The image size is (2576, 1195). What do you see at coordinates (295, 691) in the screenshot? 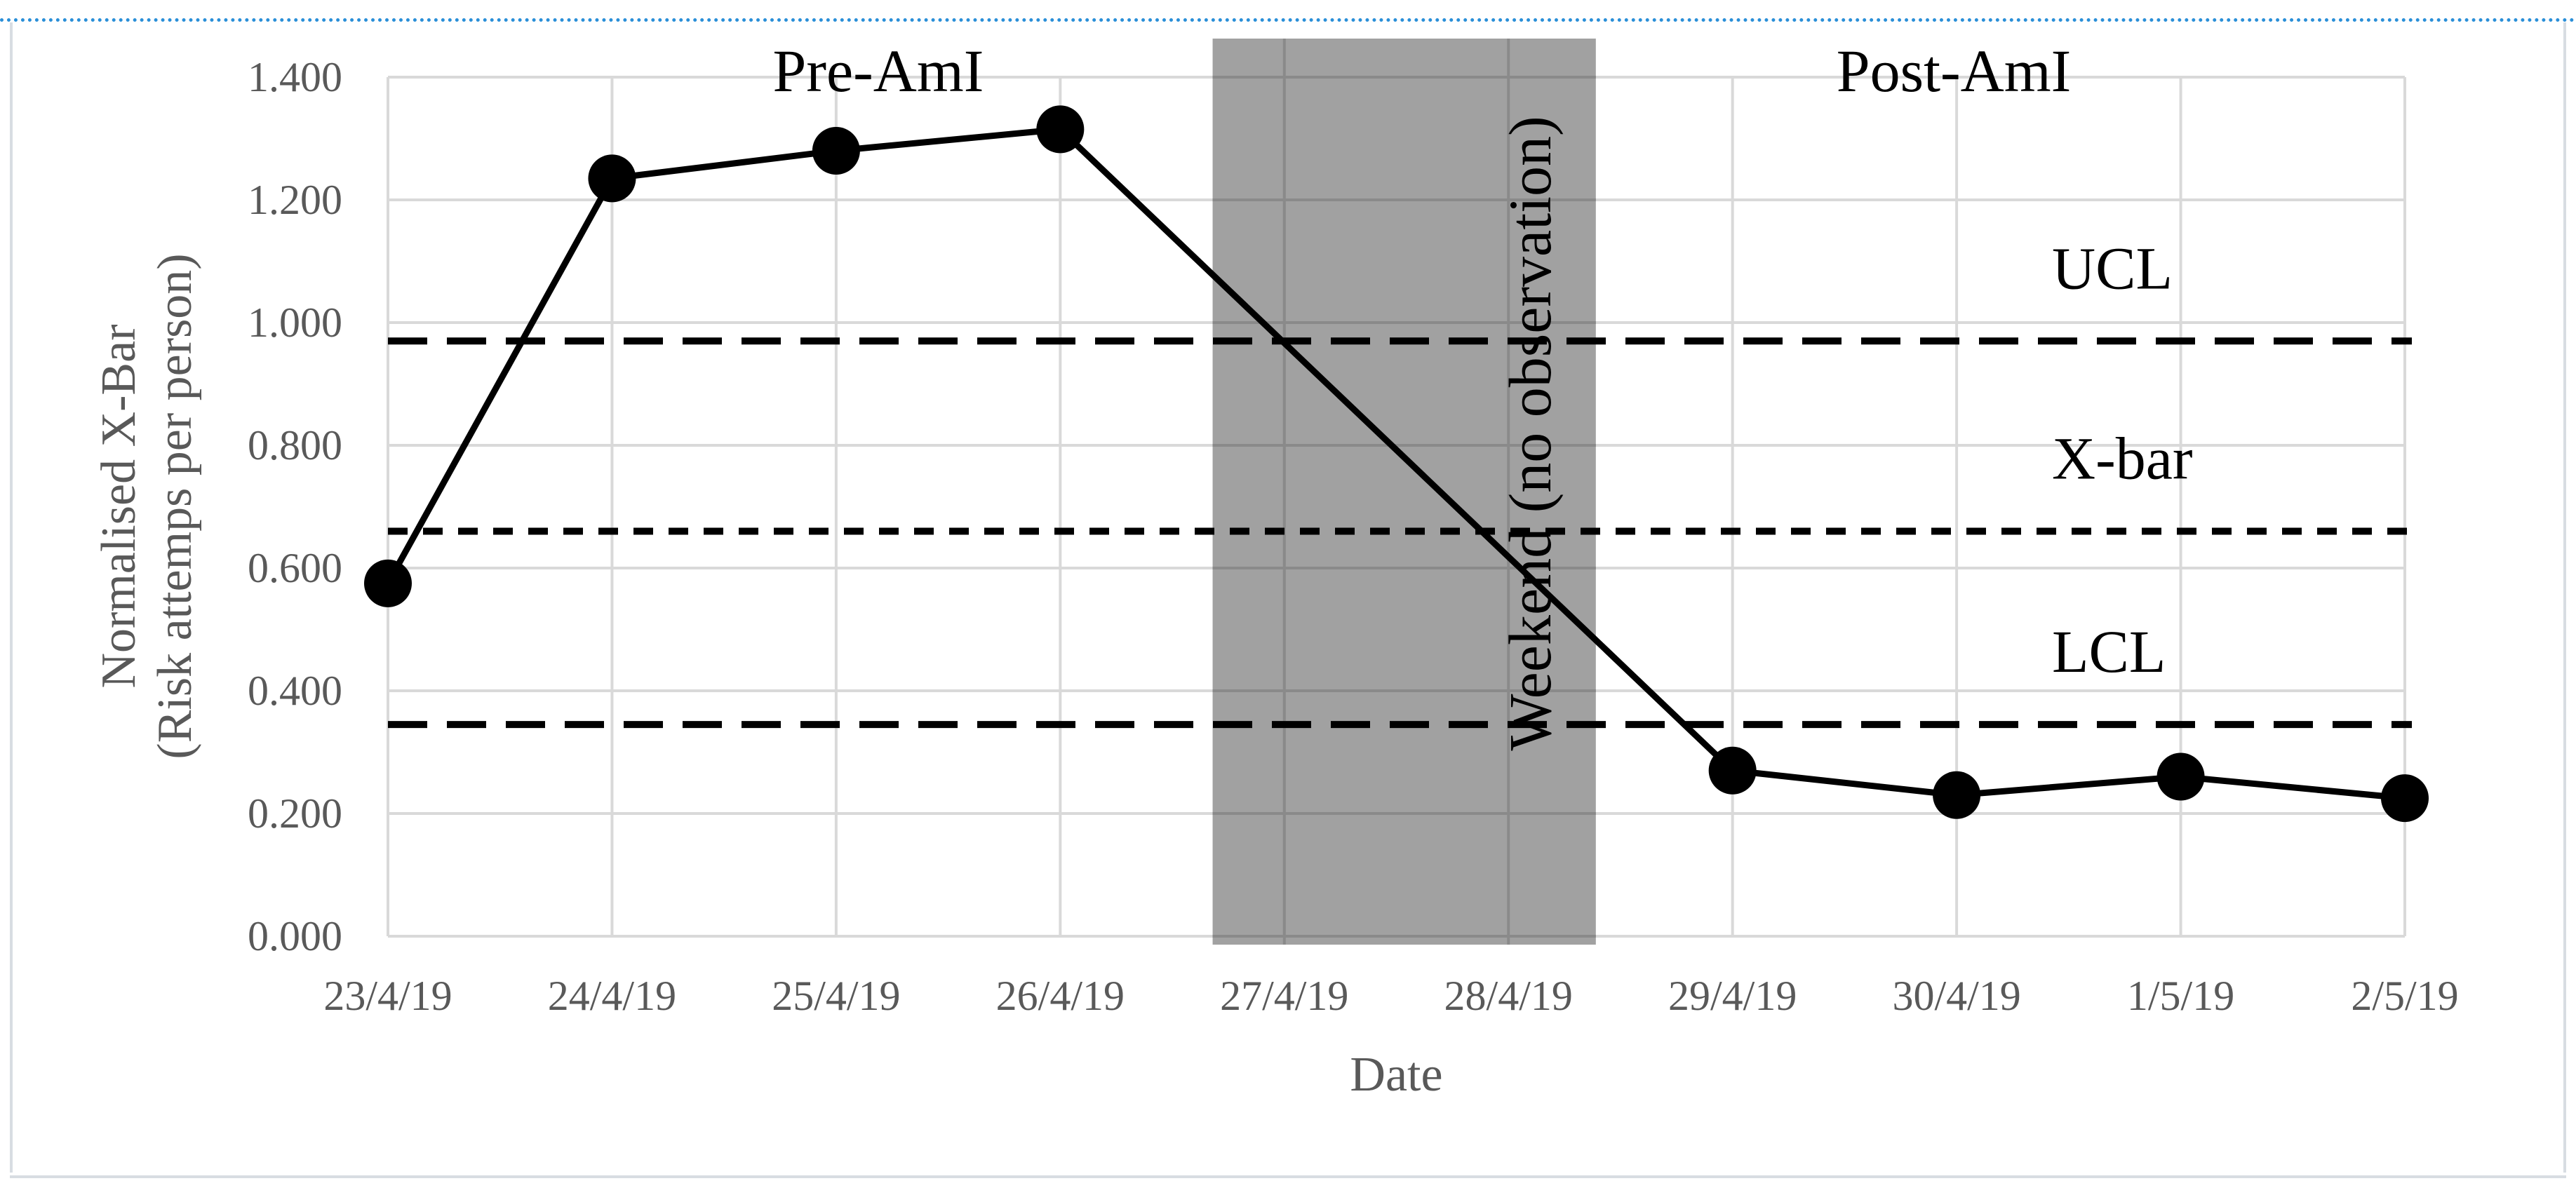
I see `y-tick-label: 0.400` at bounding box center [295, 691].